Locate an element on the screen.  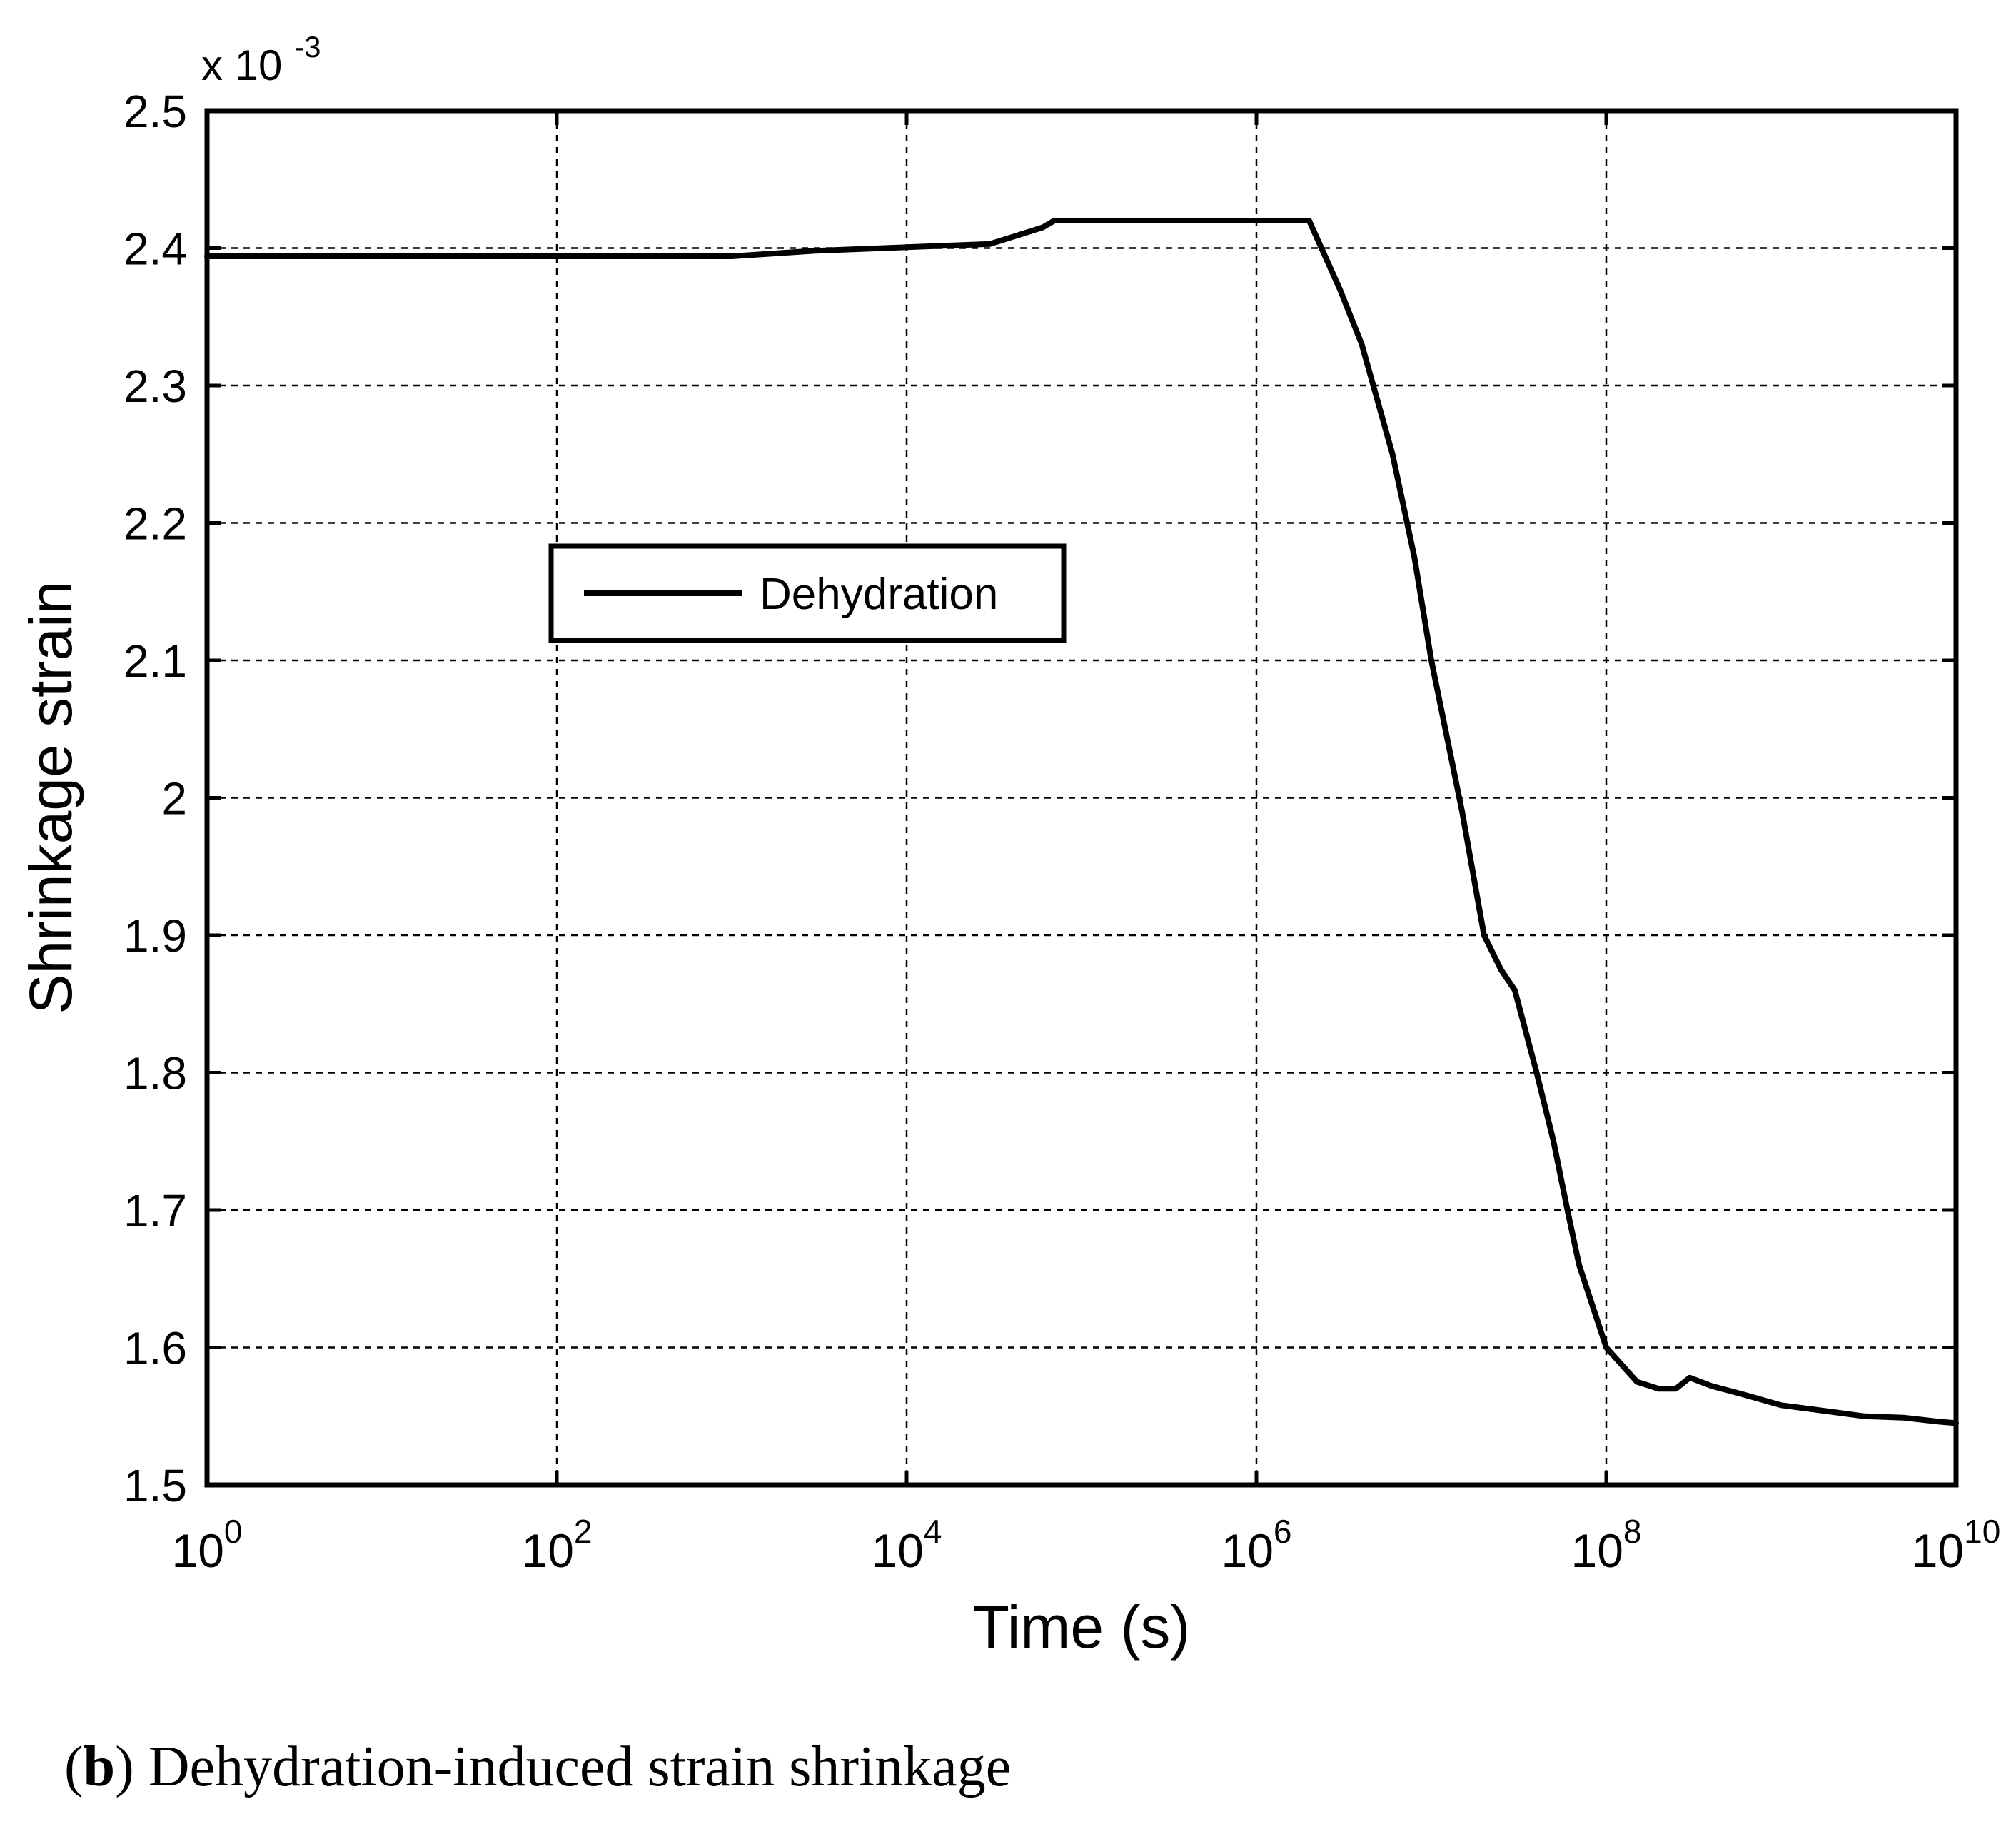
y-multiplier-base: x 10 is located at coordinates (241, 65).